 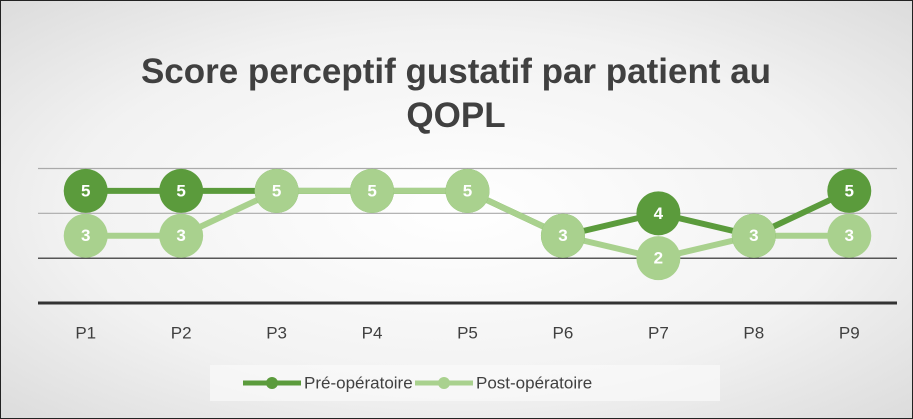 What do you see at coordinates (534, 382) in the screenshot?
I see `legend-label: Post-opératoire` at bounding box center [534, 382].